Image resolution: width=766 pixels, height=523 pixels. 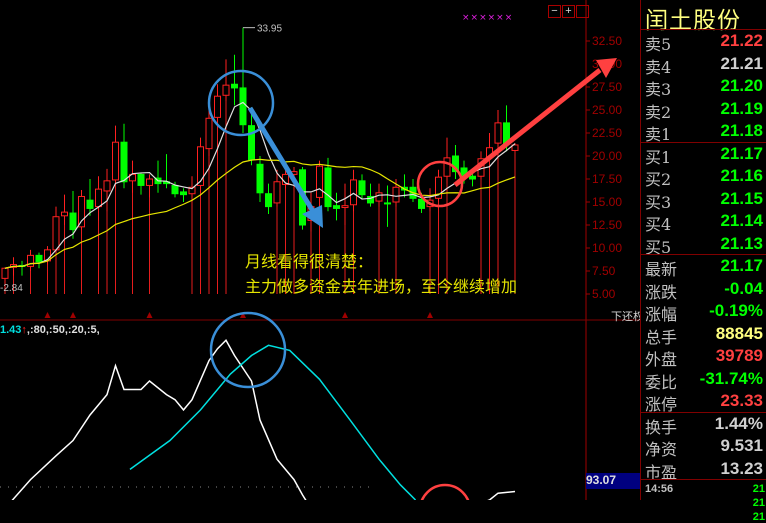 What do you see at coordinates (282, 160) in the screenshot?
I see `down-arrow` at bounding box center [282, 160].